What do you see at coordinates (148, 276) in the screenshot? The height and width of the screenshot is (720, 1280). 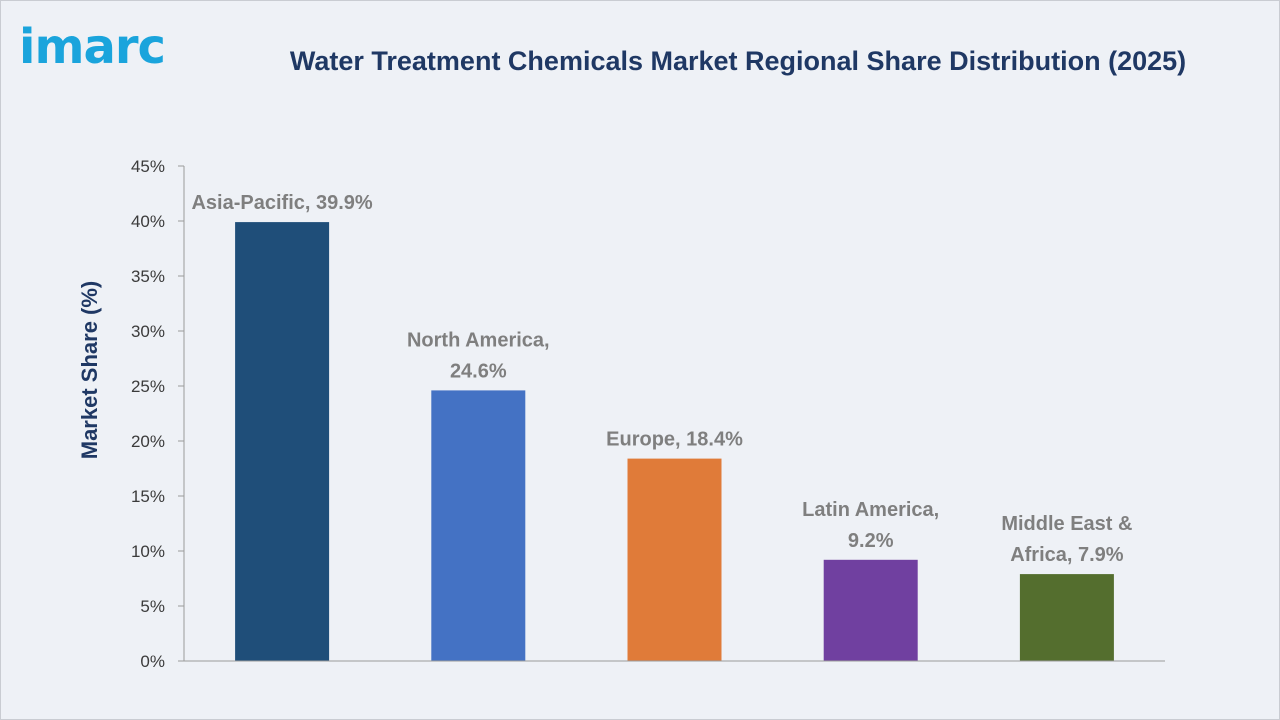 I see `y-tick-label: 35%` at bounding box center [148, 276].